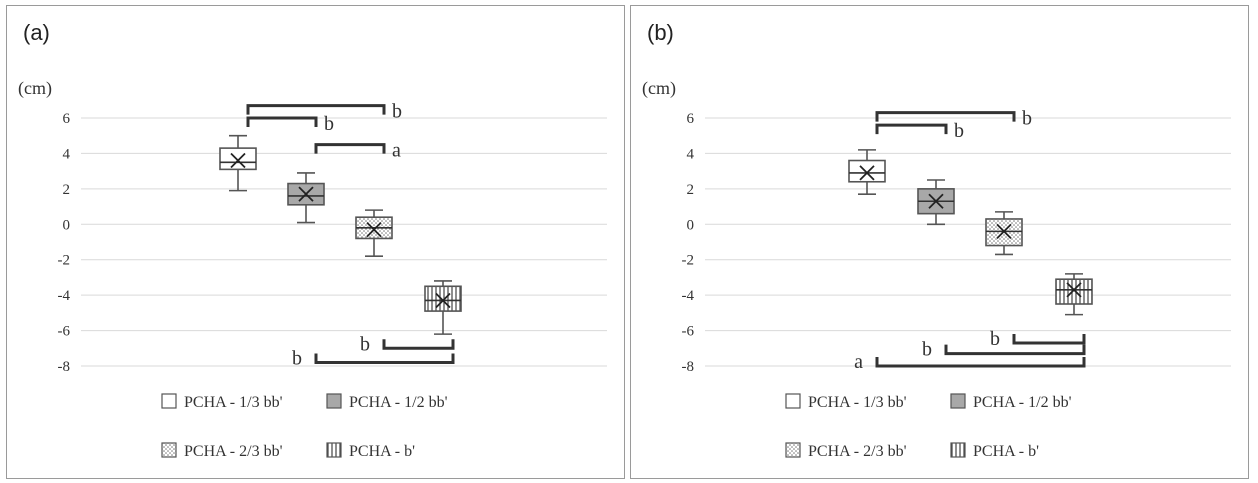 The image size is (1258, 483). Describe the element at coordinates (36, 32) in the screenshot. I see `panel-label: (a)` at that location.